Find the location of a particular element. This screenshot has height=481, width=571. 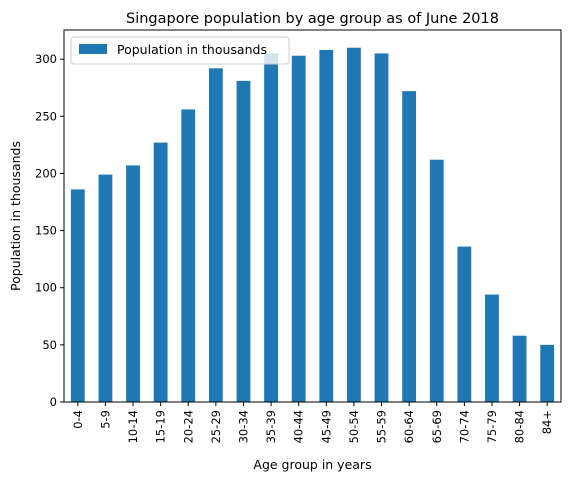

legend-swatch is located at coordinates (93, 49).